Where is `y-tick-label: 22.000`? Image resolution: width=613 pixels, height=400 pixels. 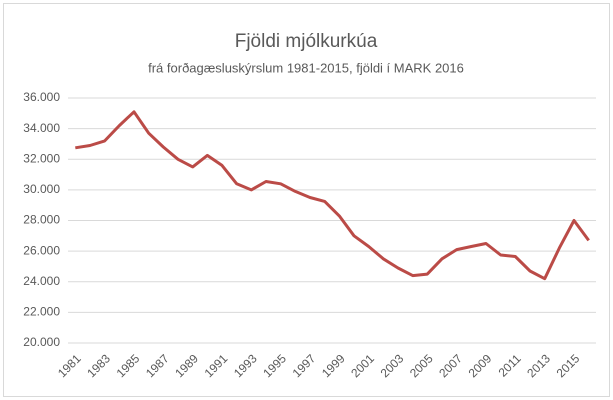
y-tick-label: 22.000 is located at coordinates (41, 312).